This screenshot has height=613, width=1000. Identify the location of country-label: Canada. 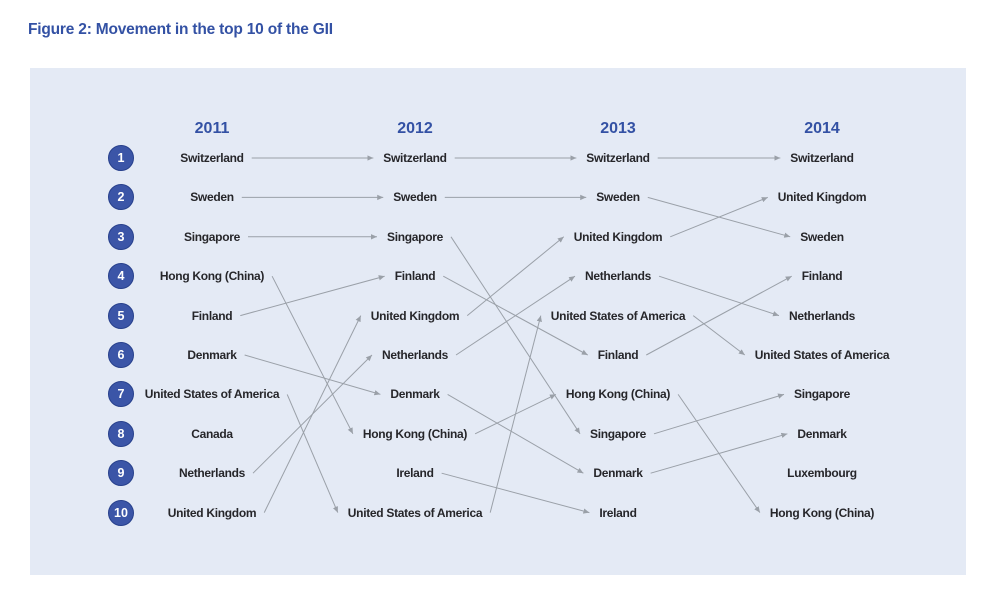
(212, 433).